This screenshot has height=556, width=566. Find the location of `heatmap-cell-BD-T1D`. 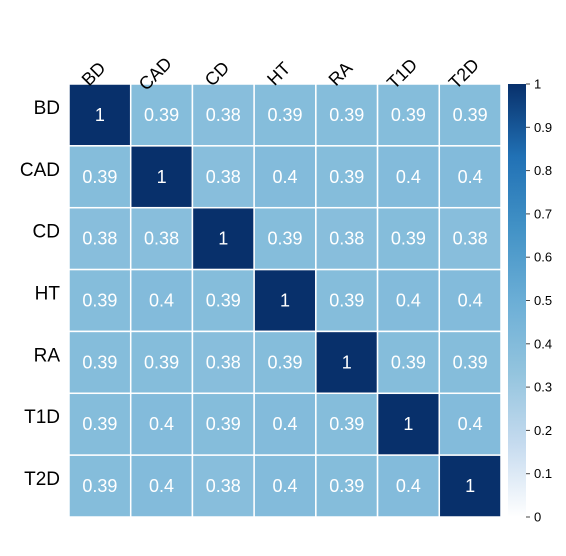

heatmap-cell-BD-T1D is located at coordinates (408, 115).